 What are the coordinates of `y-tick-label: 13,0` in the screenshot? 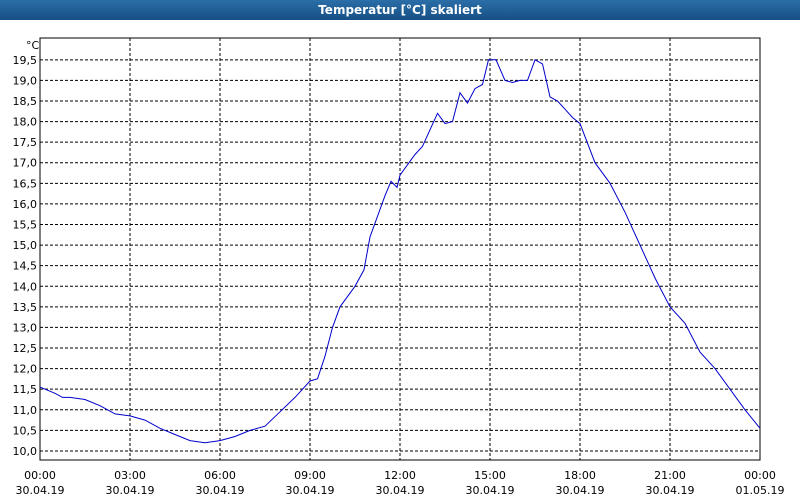 It's located at (25, 327).